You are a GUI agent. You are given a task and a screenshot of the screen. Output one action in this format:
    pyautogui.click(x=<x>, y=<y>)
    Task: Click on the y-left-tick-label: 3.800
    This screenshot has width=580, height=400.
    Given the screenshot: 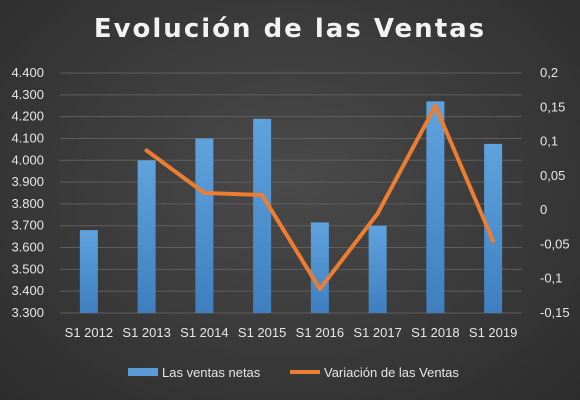 What is the action you would take?
    pyautogui.click(x=27, y=203)
    